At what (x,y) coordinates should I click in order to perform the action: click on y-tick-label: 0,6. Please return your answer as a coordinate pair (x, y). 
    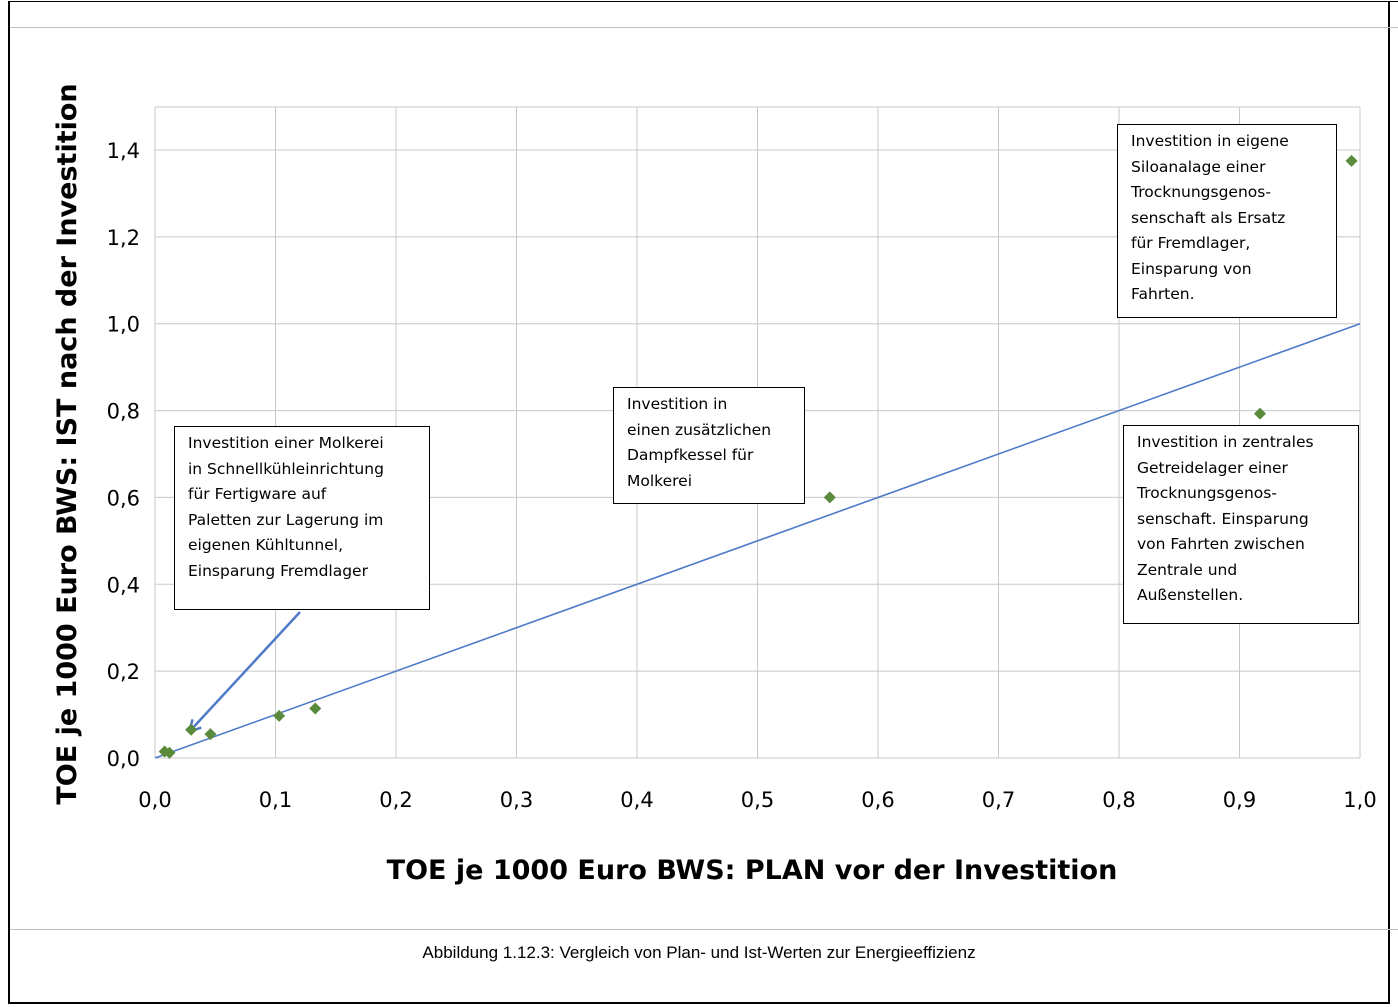
    Looking at the image, I should click on (123, 498).